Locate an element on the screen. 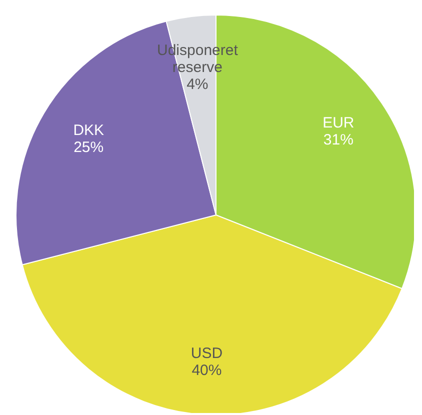 This screenshot has width=422, height=415. data-label: 40% is located at coordinates (207, 371).